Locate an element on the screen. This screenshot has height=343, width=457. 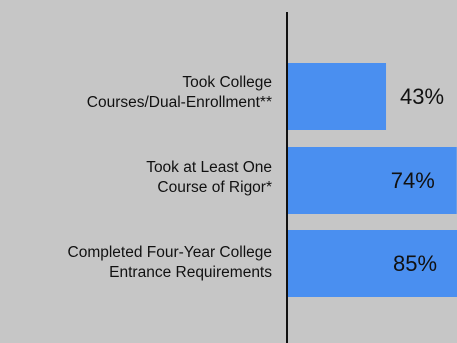
bar-course-of-rigor is located at coordinates (372, 180).